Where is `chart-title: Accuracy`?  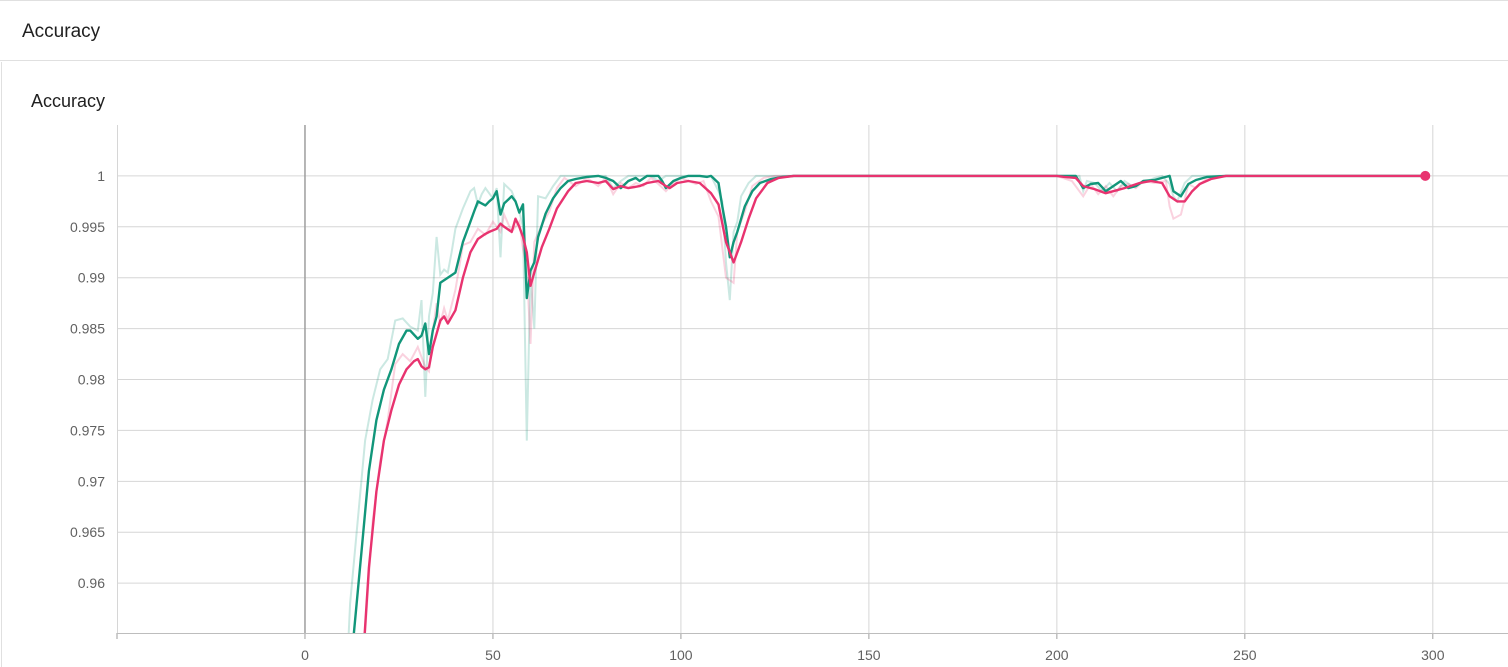 chart-title: Accuracy is located at coordinates (68, 101).